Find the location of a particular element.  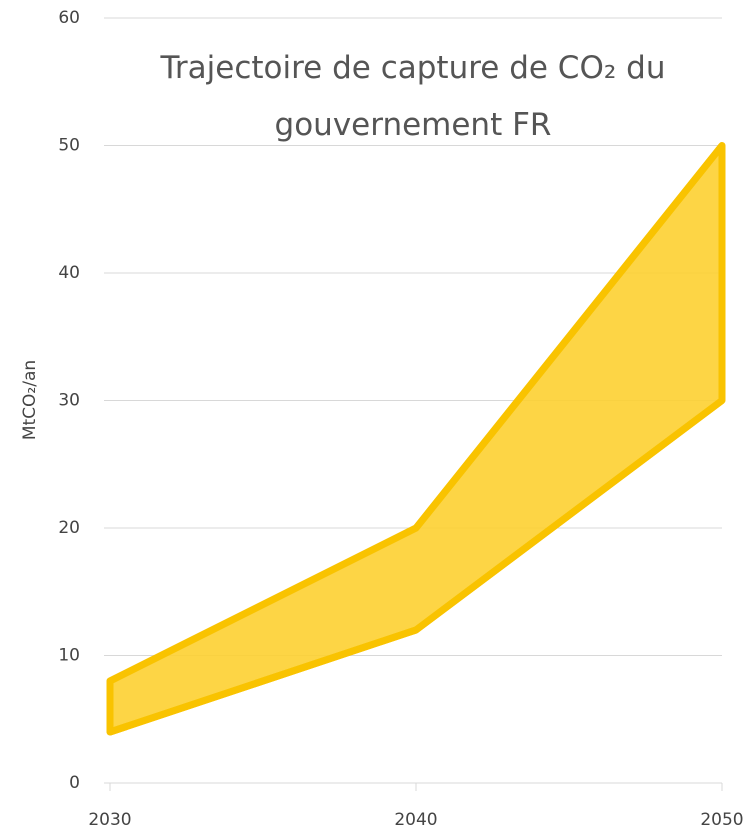

y-tick-label: 40 is located at coordinates (69, 273).